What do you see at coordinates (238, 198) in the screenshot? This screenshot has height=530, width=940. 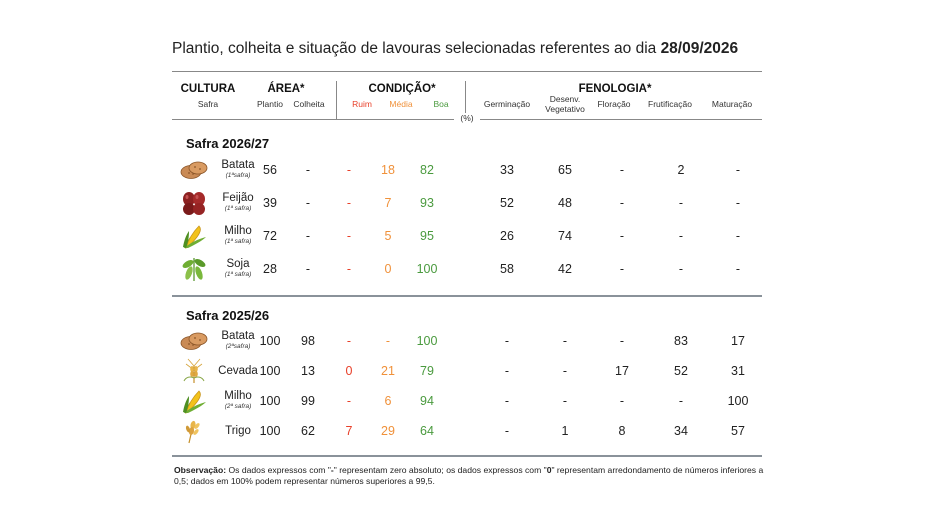 I see `crop-name: Feijão` at bounding box center [238, 198].